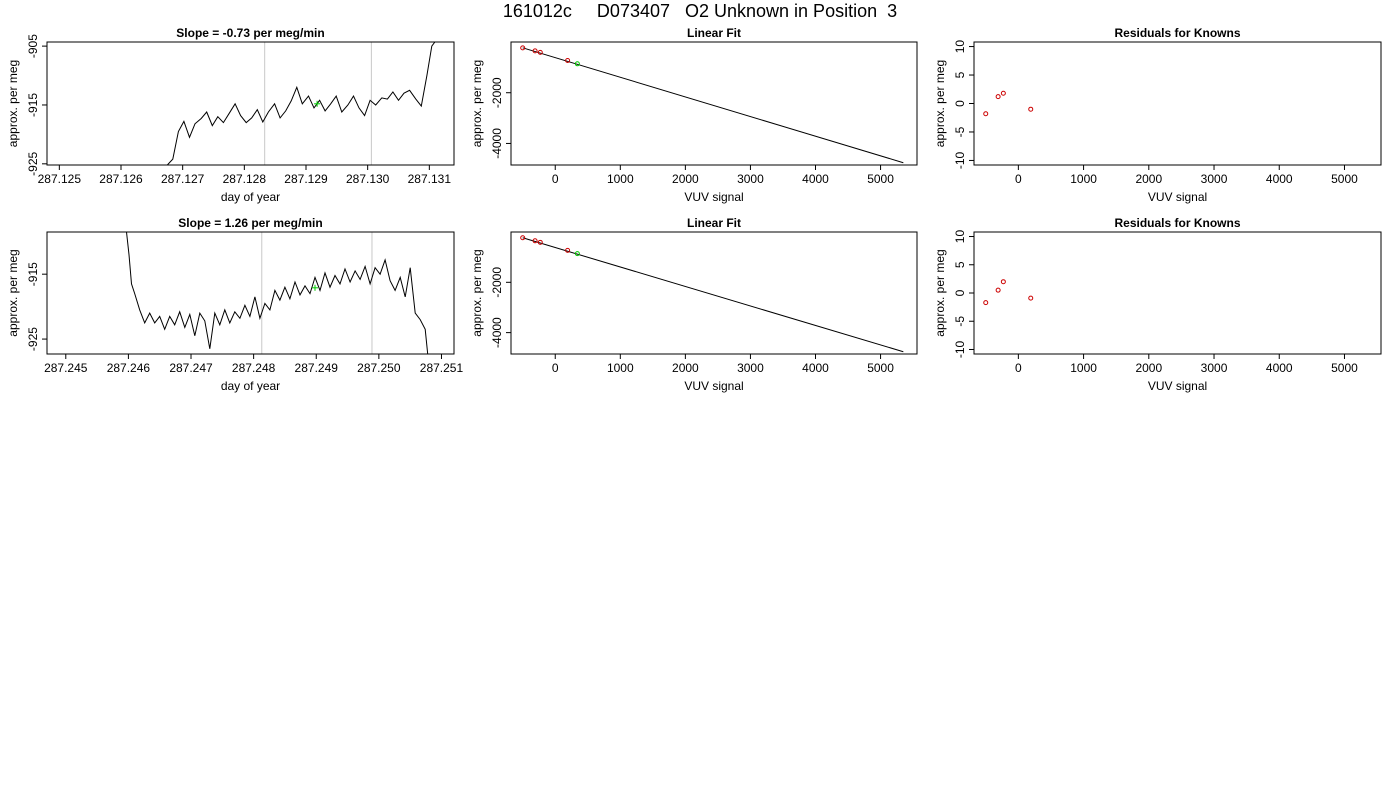 This screenshot has height=800, width=1400. Describe the element at coordinates (960, 237) in the screenshot. I see `y-tick-label: 10` at that location.